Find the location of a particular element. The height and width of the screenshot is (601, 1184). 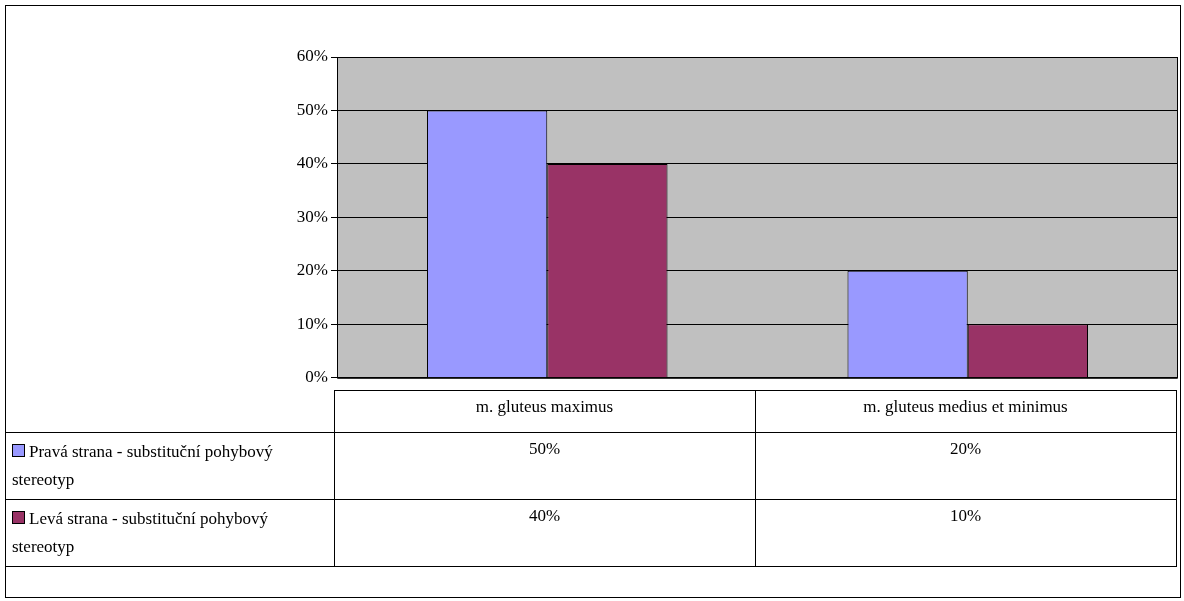

y-tick-label: 30% is located at coordinates (312, 216).